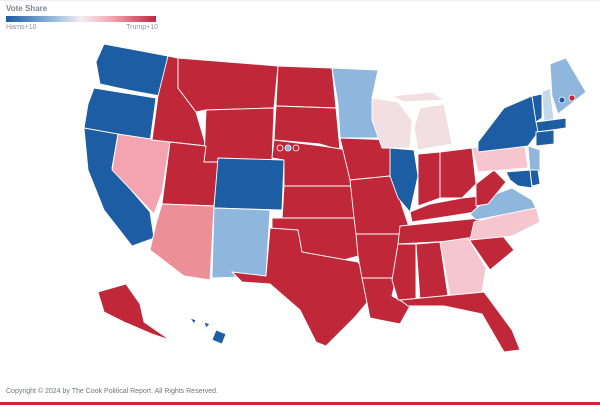  Describe the element at coordinates (392, 123) in the screenshot. I see `state-wi` at that location.